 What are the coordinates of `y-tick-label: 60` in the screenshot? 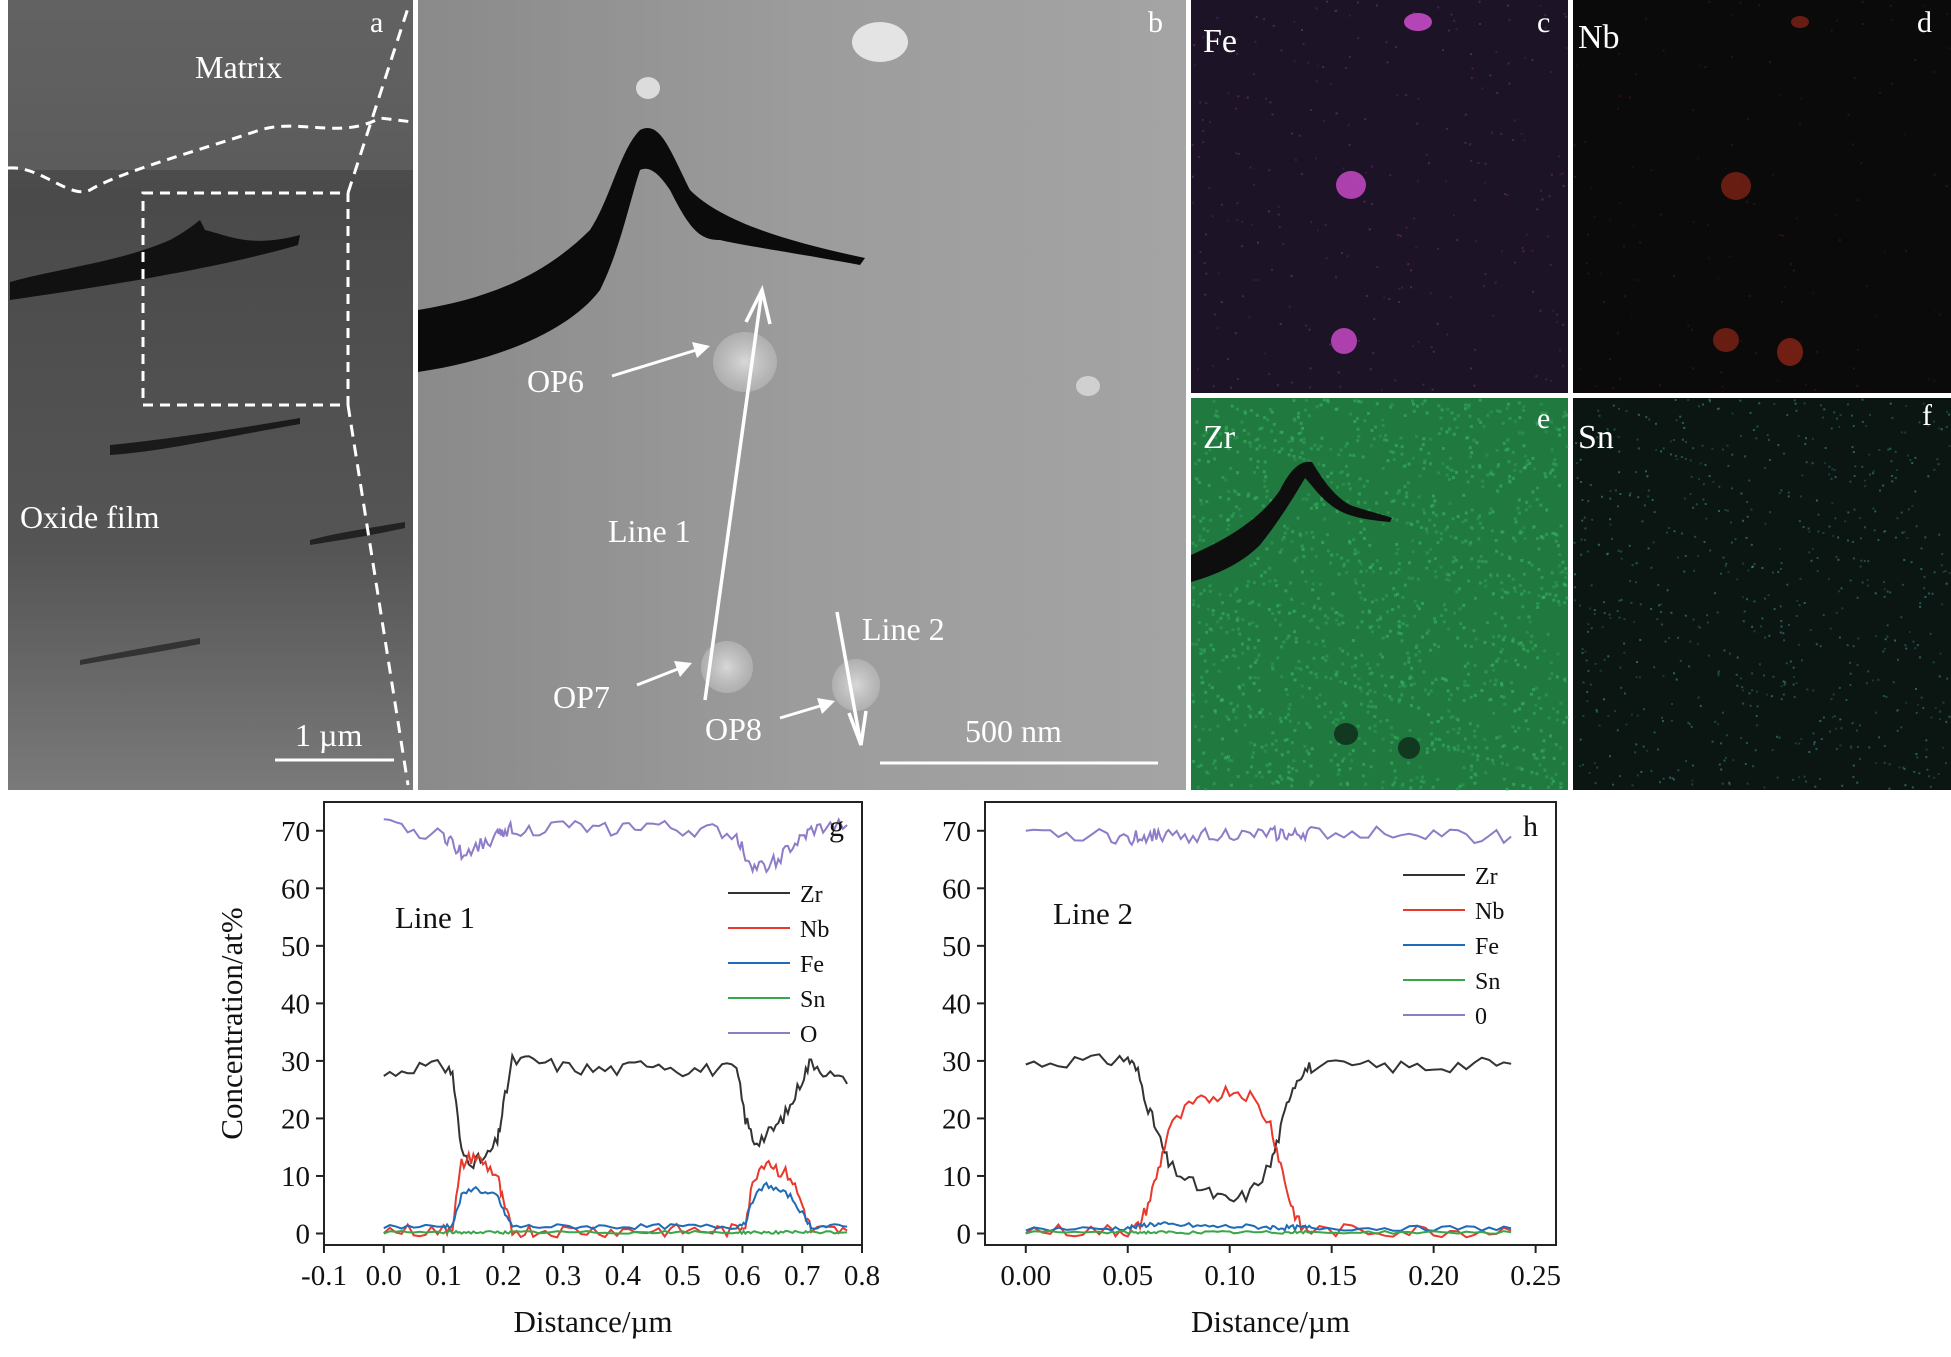 It's located at (295, 889).